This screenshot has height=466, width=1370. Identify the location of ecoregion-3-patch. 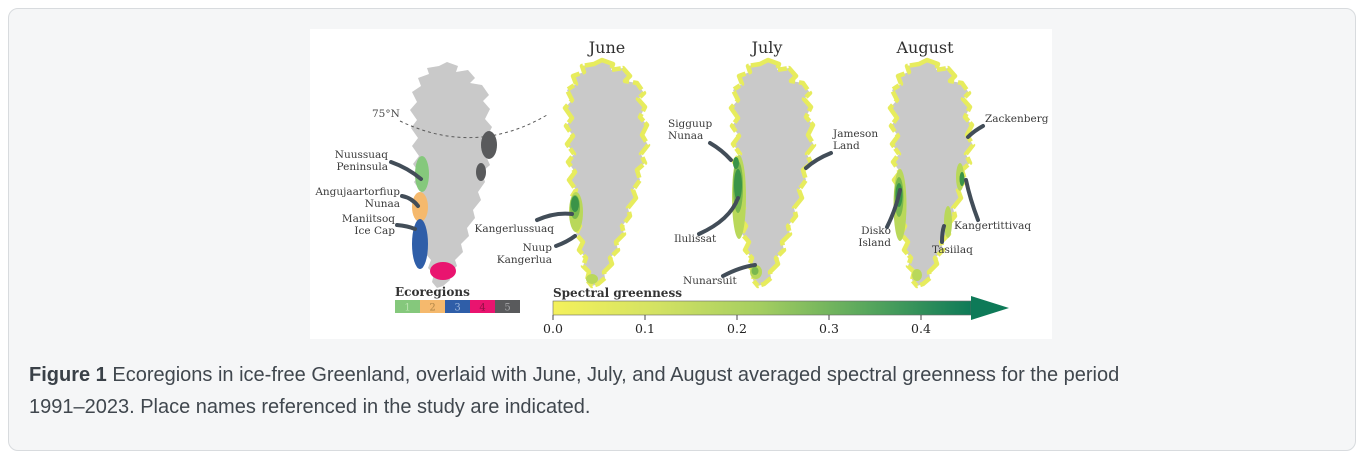
(420, 244).